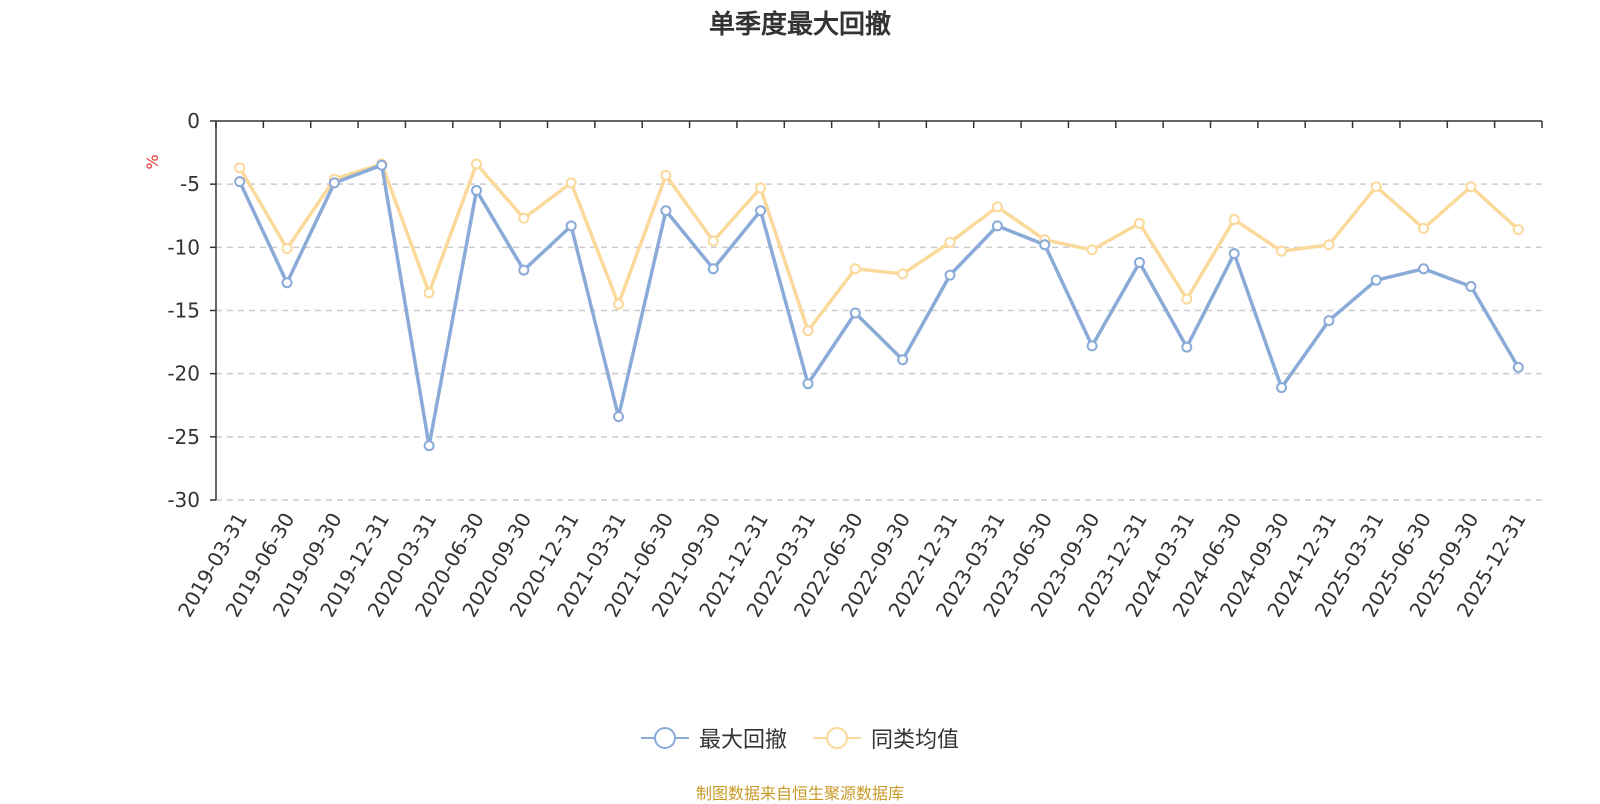 The width and height of the screenshot is (1600, 804). Describe the element at coordinates (190, 184) in the screenshot. I see `y-tick-label: -5` at that location.